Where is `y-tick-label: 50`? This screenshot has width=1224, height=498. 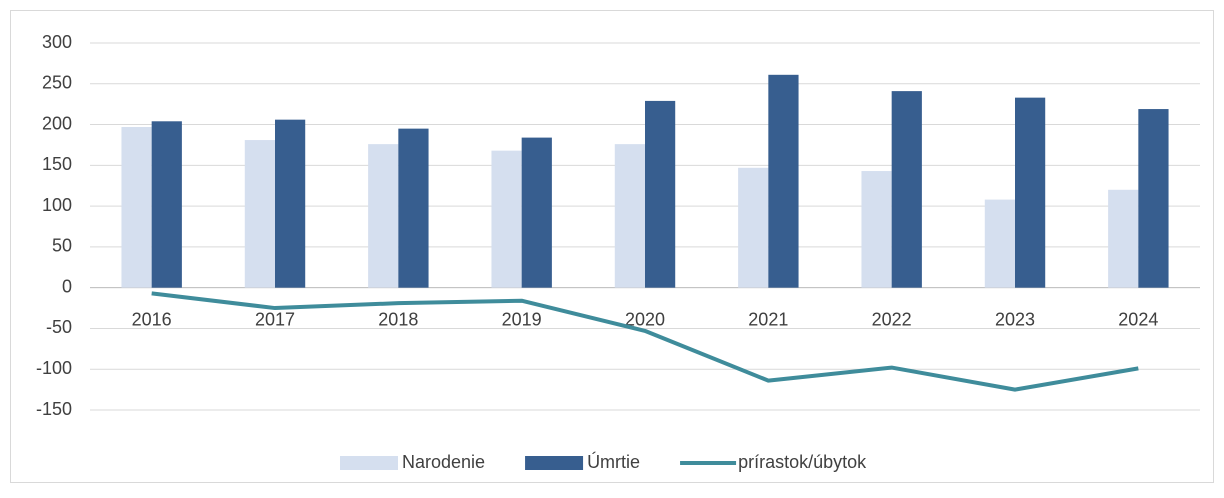
y-tick-label: 50 is located at coordinates (62, 246).